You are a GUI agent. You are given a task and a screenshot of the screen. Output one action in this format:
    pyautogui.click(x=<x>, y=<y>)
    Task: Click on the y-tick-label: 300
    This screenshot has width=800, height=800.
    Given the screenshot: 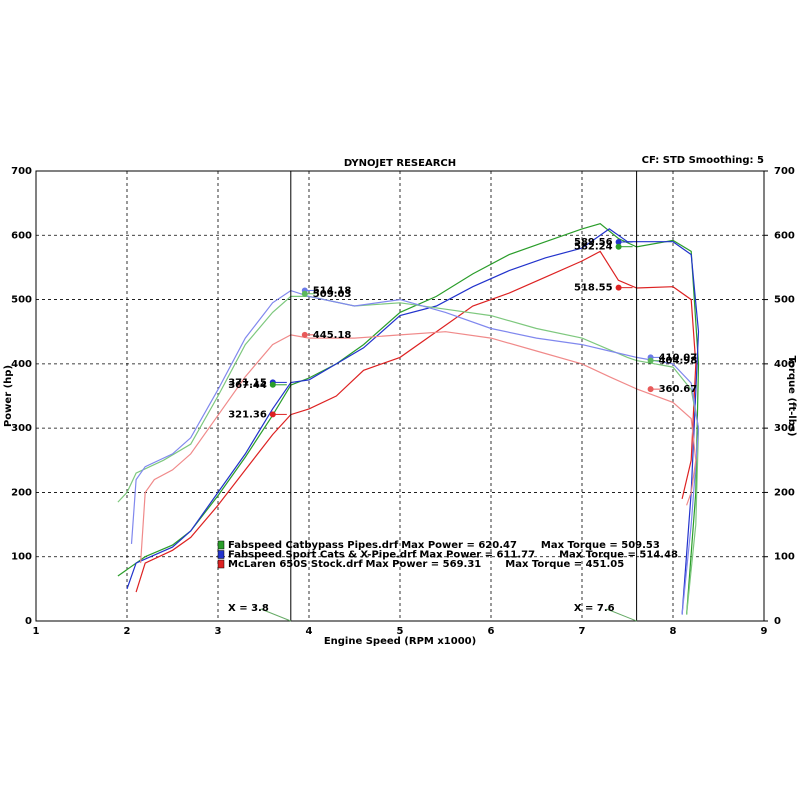 What is the action you would take?
    pyautogui.click(x=21, y=428)
    